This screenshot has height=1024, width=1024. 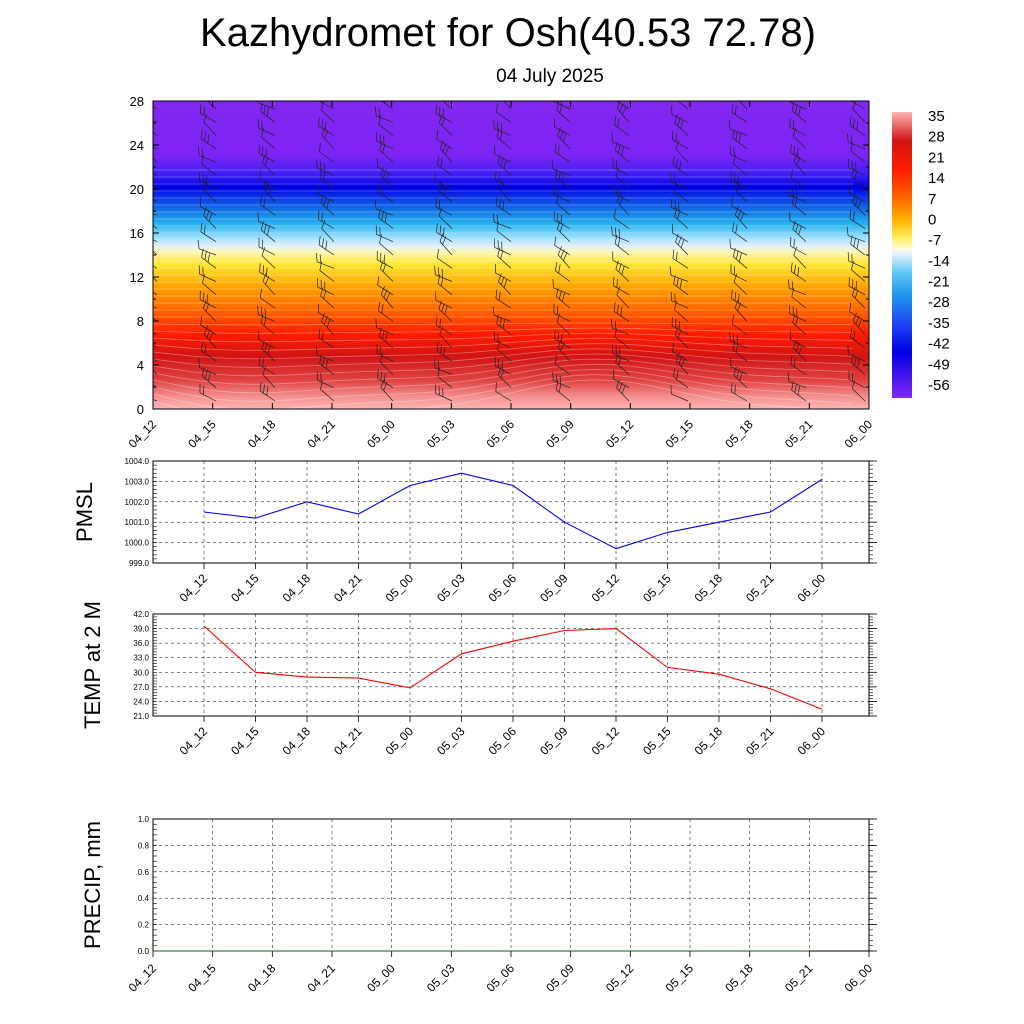 What do you see at coordinates (560, 434) in the screenshot?
I see `x-tick-label: 05_09` at bounding box center [560, 434].